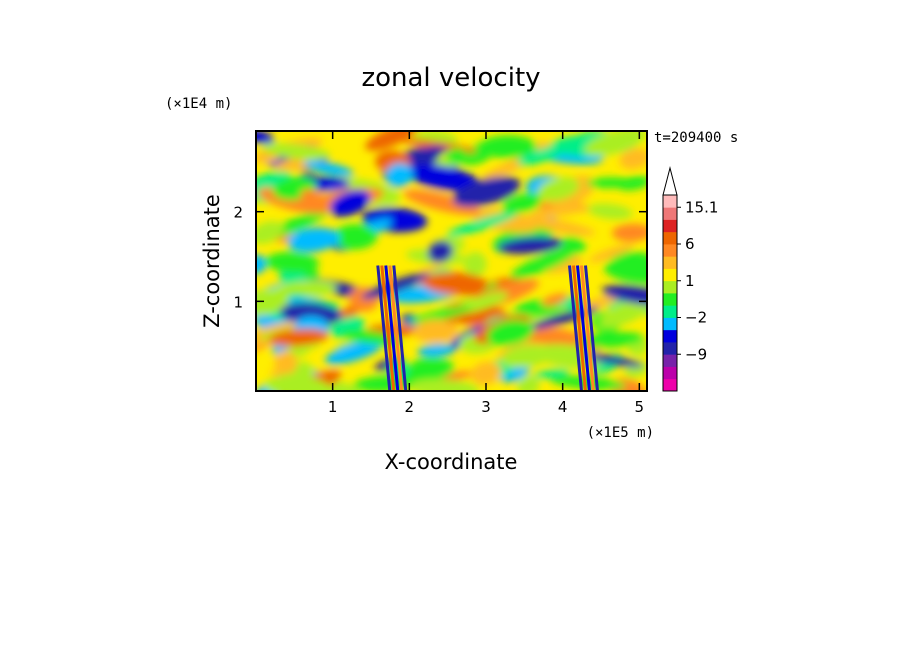 This screenshot has width=904, height=654. Describe the element at coordinates (696, 138) in the screenshot. I see `time-annotation: t=209400 s` at that location.